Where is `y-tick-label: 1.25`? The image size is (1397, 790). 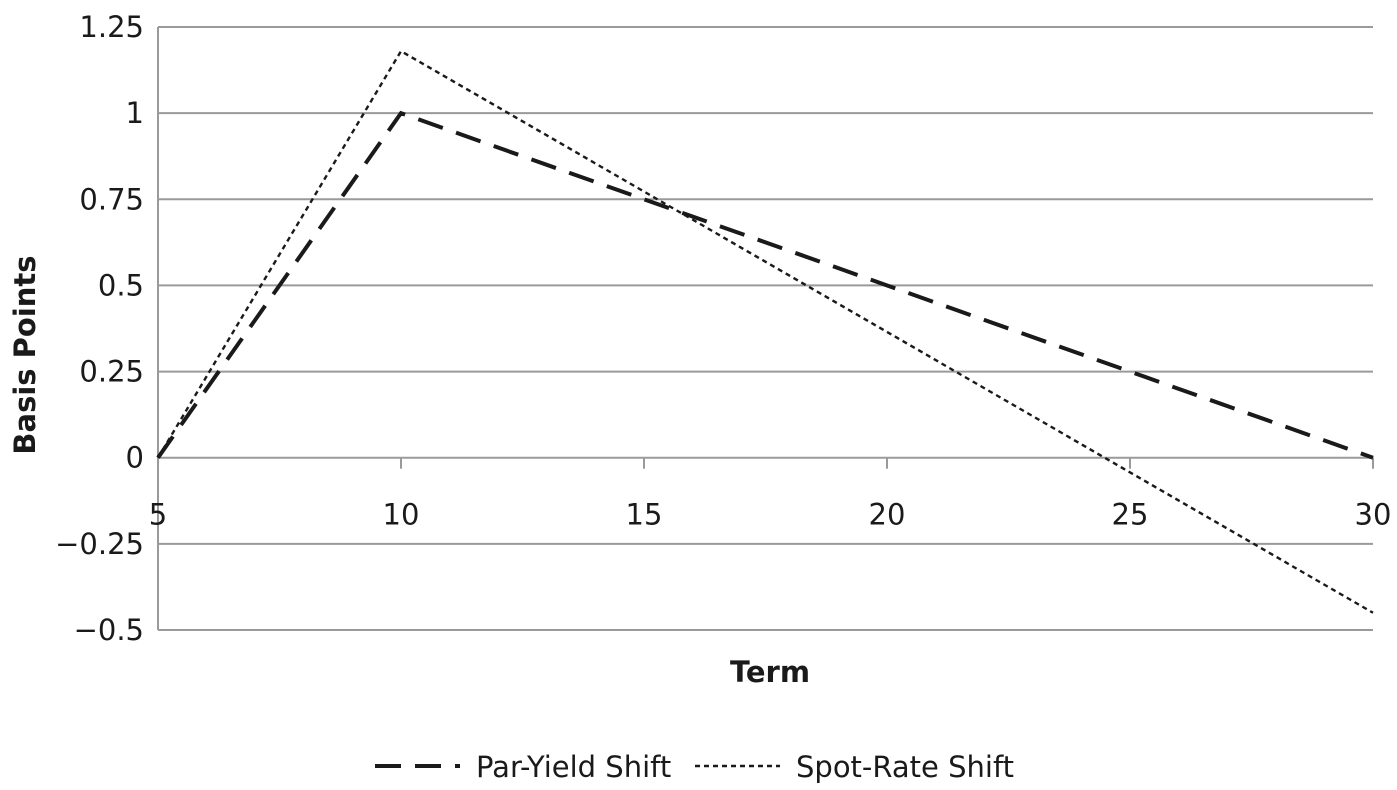
y-tick-label: 1.25 is located at coordinates (111, 27).